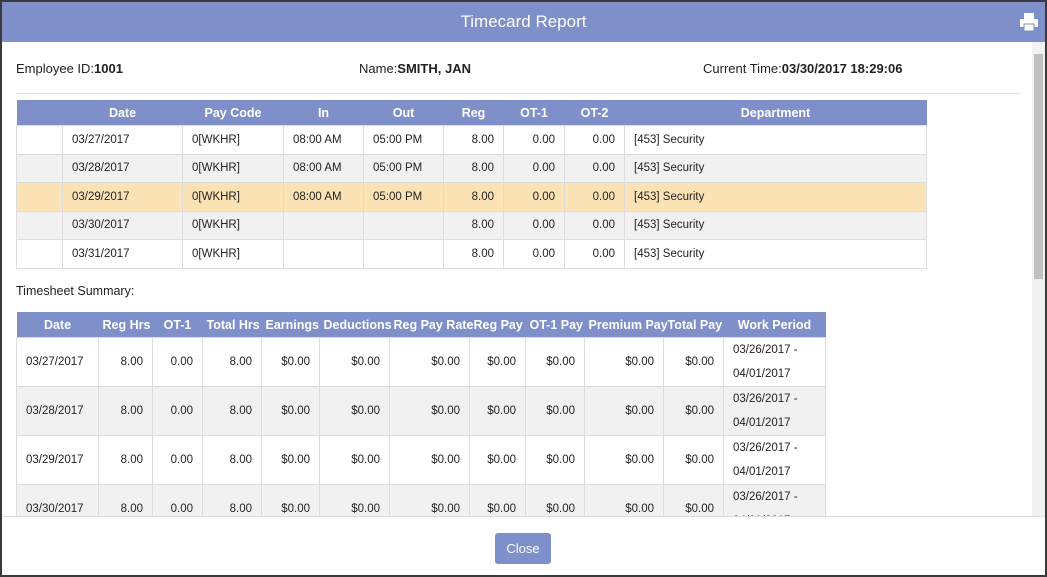 Image resolution: width=1047 pixels, height=577 pixels. I want to click on cell: 03/31/2017, so click(122, 254).